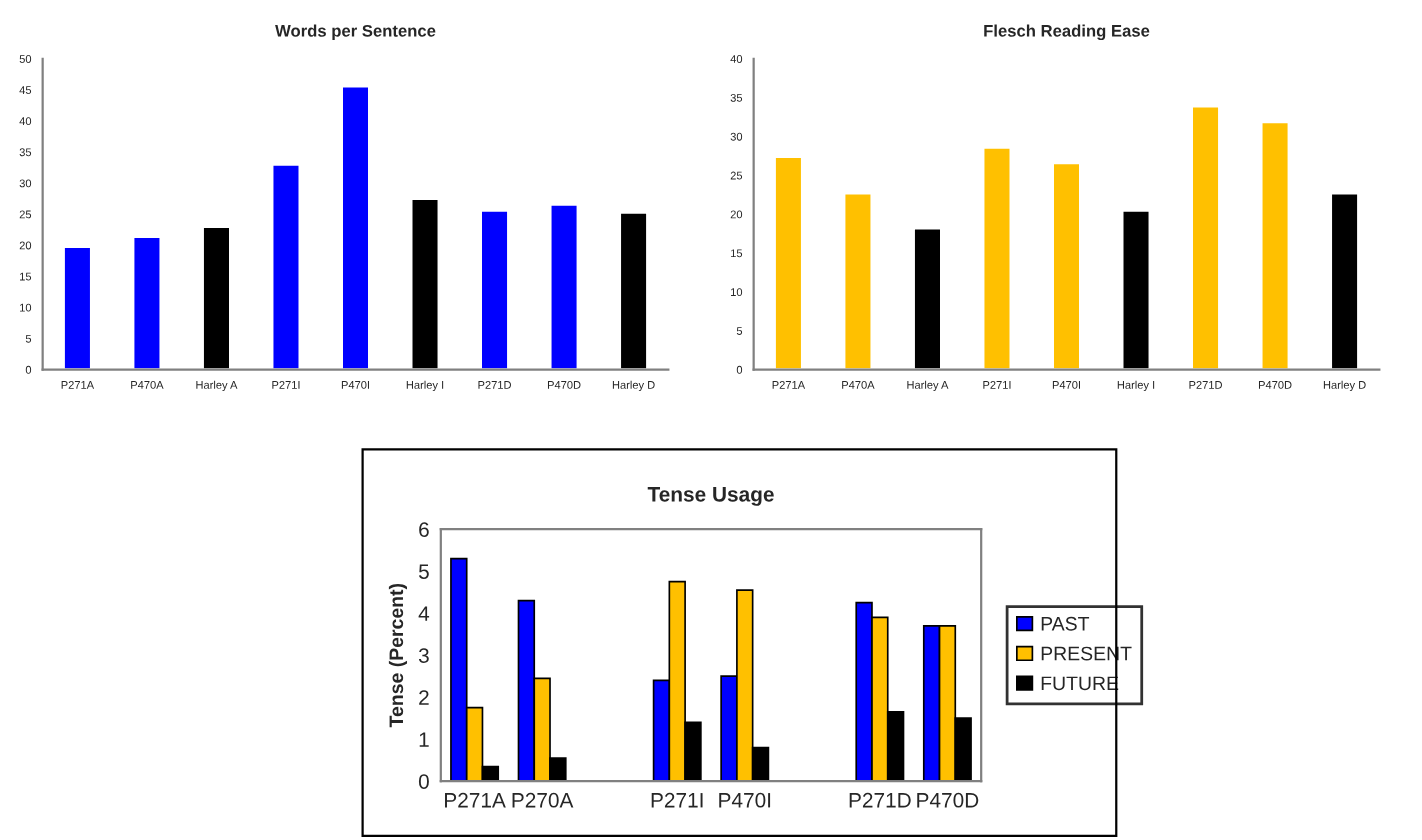 Image resolution: width=1422 pixels, height=840 pixels. Describe the element at coordinates (1065, 623) in the screenshot. I see `legend-label: PAST` at that location.